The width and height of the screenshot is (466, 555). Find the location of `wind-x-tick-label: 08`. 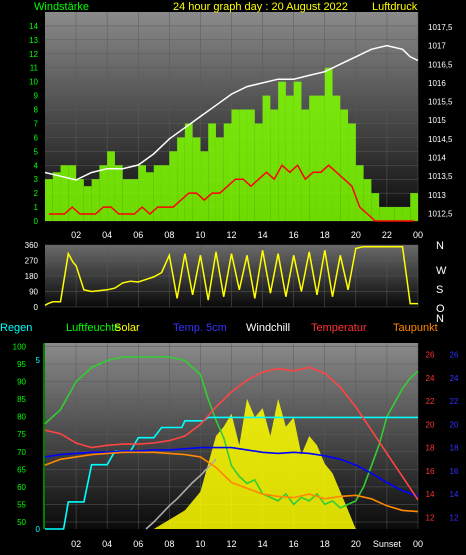

wind-x-tick-label: 08 is located at coordinates (169, 235).